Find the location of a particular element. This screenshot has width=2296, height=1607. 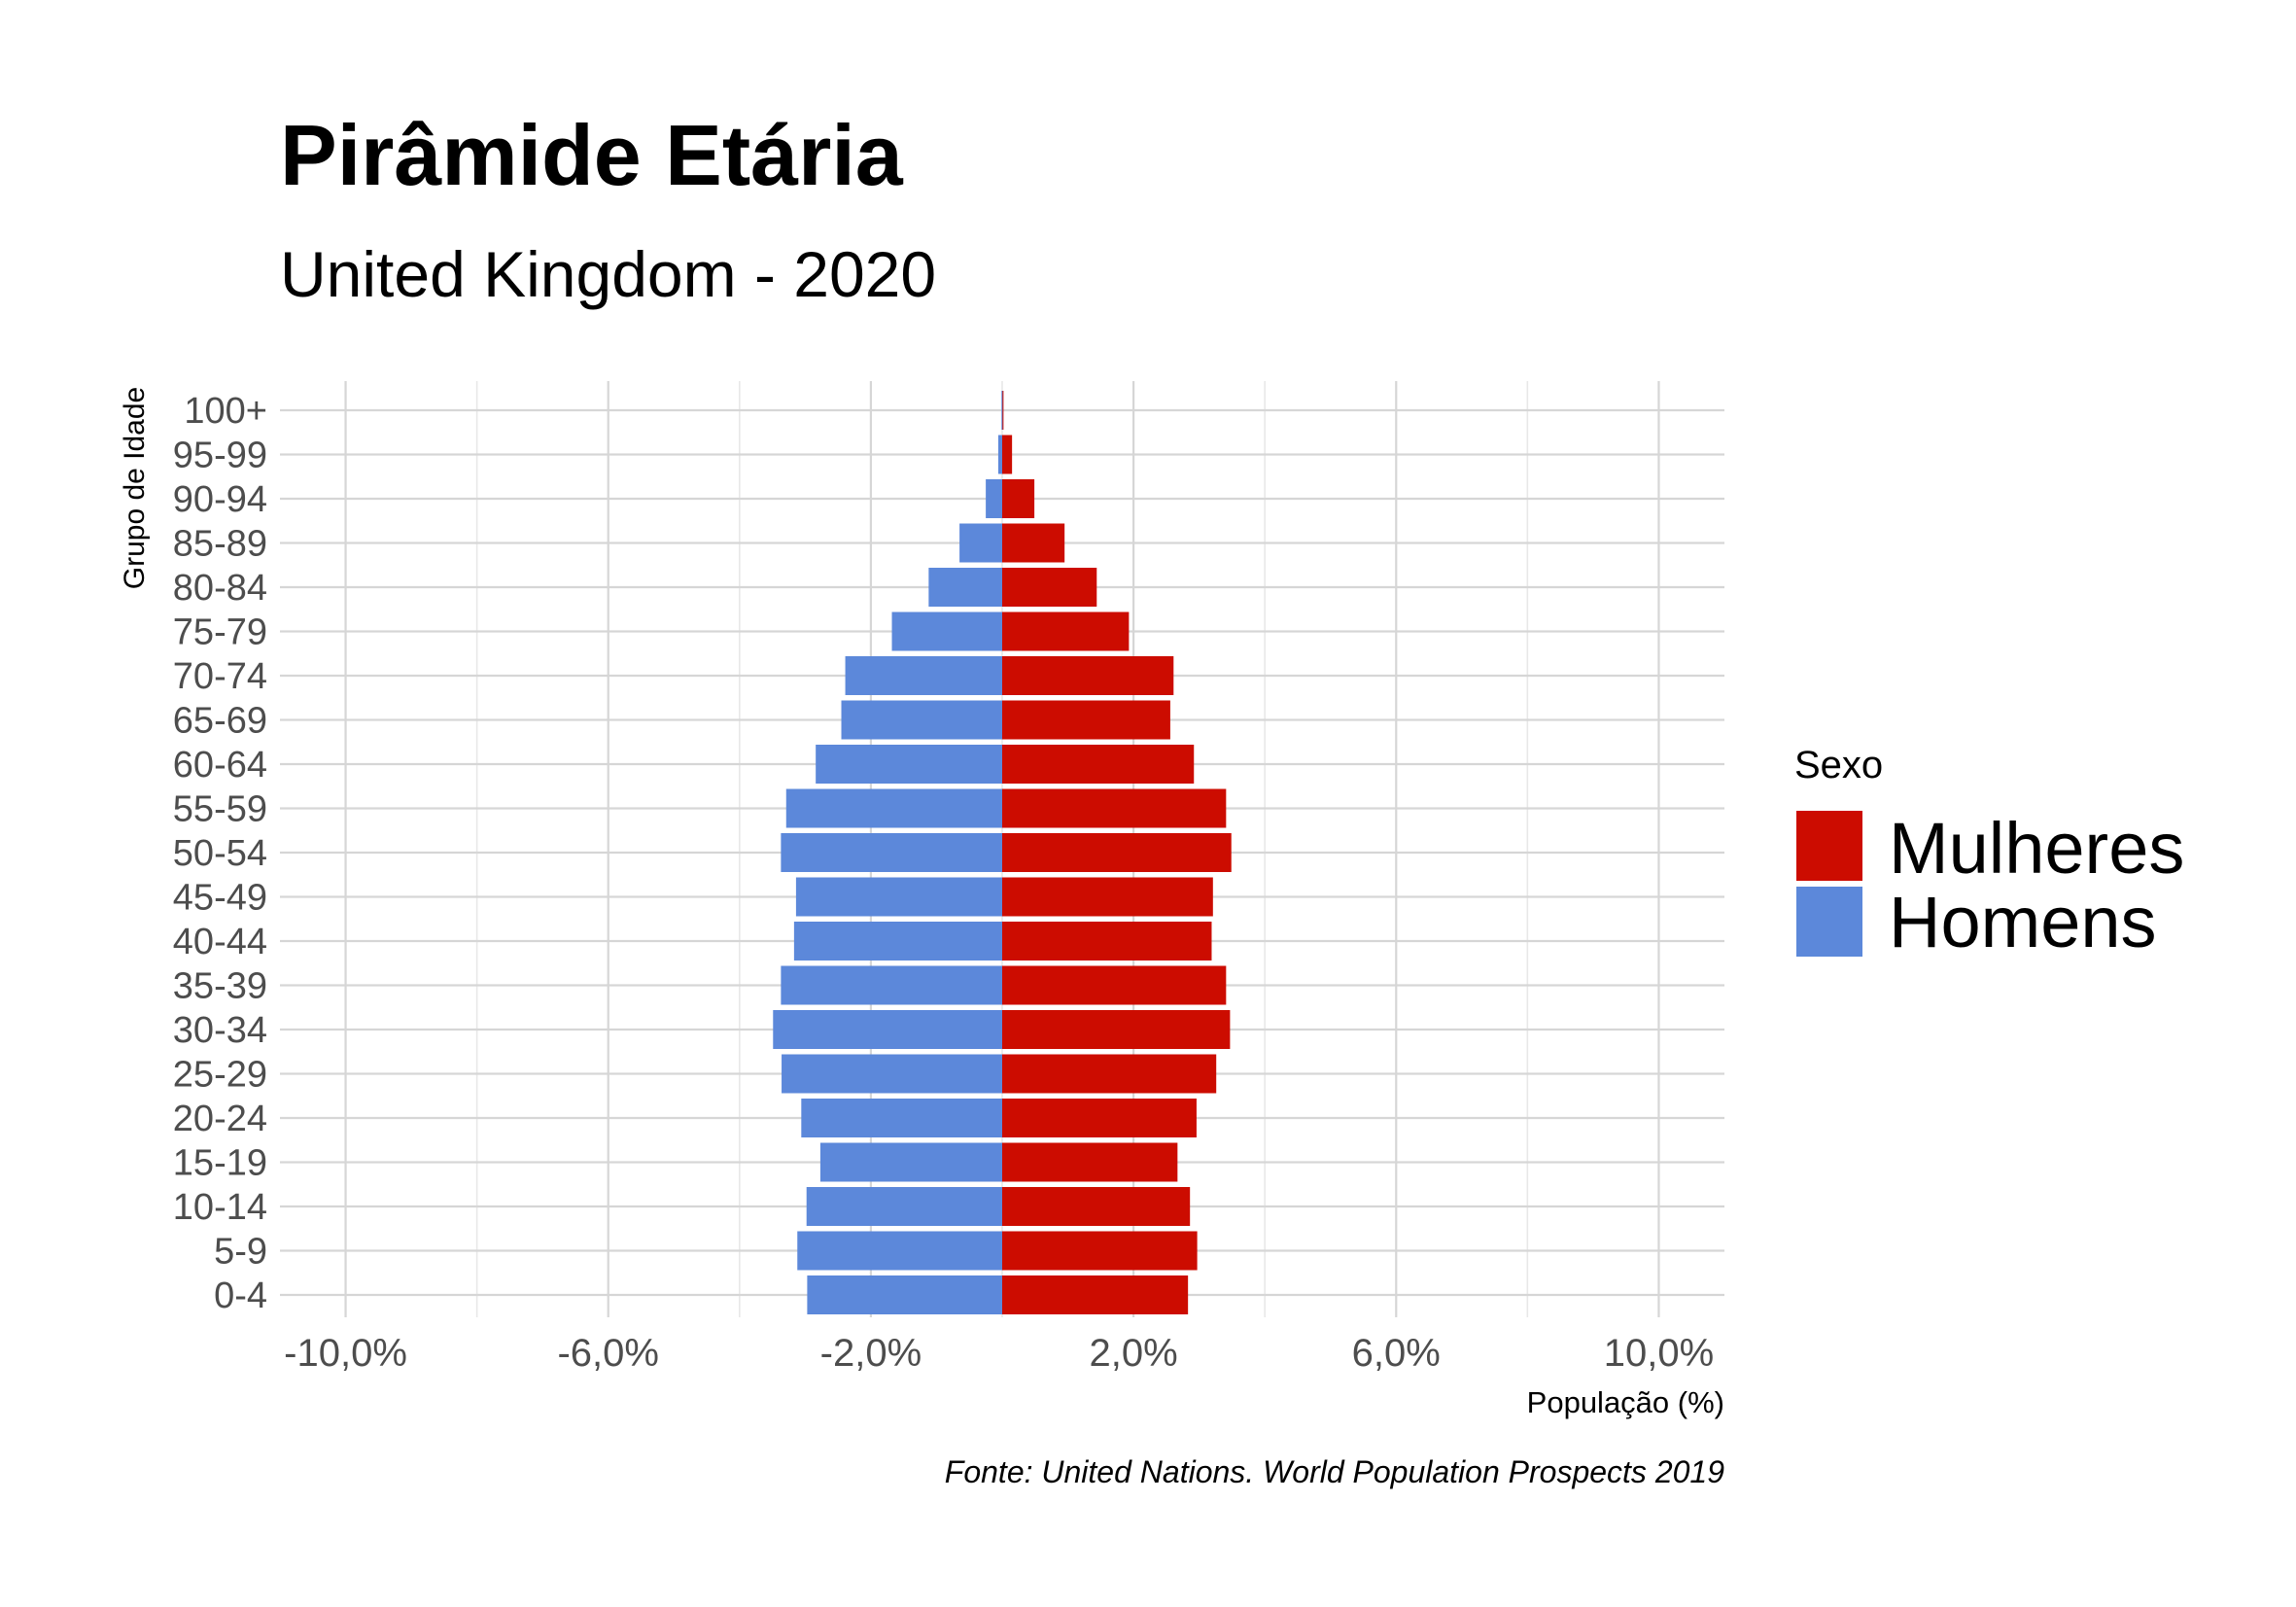

y-tick-label: 65-69 is located at coordinates (220, 721).